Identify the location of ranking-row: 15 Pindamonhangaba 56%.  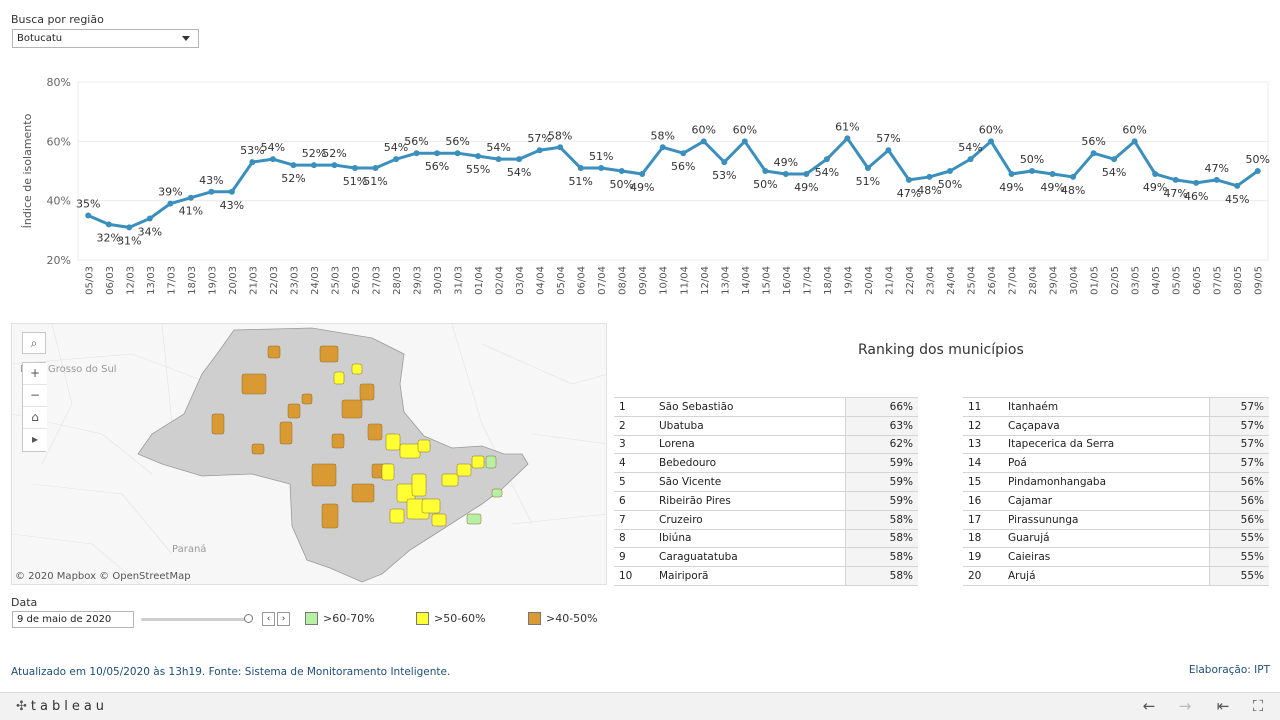
(1116, 482).